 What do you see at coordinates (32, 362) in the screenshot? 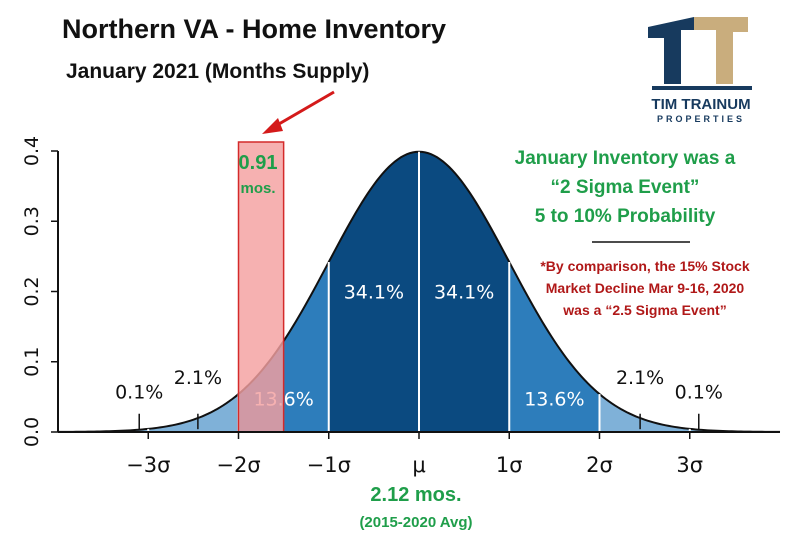
I see `y-tick-label: 0.1` at bounding box center [32, 362].